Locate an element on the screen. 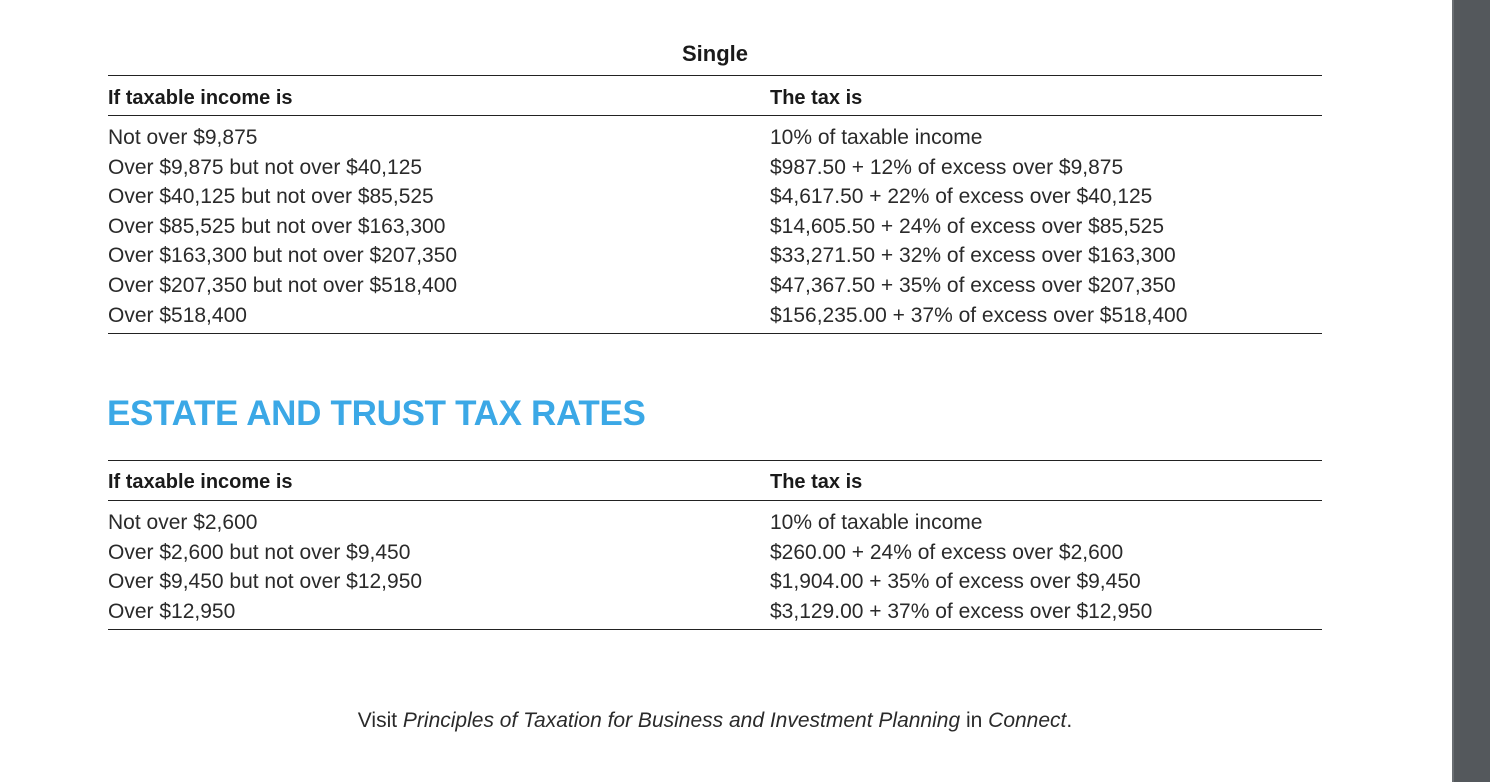 The height and width of the screenshot is (782, 1490). tax-cell: $987.50 + 12% of excess over $9,875 is located at coordinates (947, 167).